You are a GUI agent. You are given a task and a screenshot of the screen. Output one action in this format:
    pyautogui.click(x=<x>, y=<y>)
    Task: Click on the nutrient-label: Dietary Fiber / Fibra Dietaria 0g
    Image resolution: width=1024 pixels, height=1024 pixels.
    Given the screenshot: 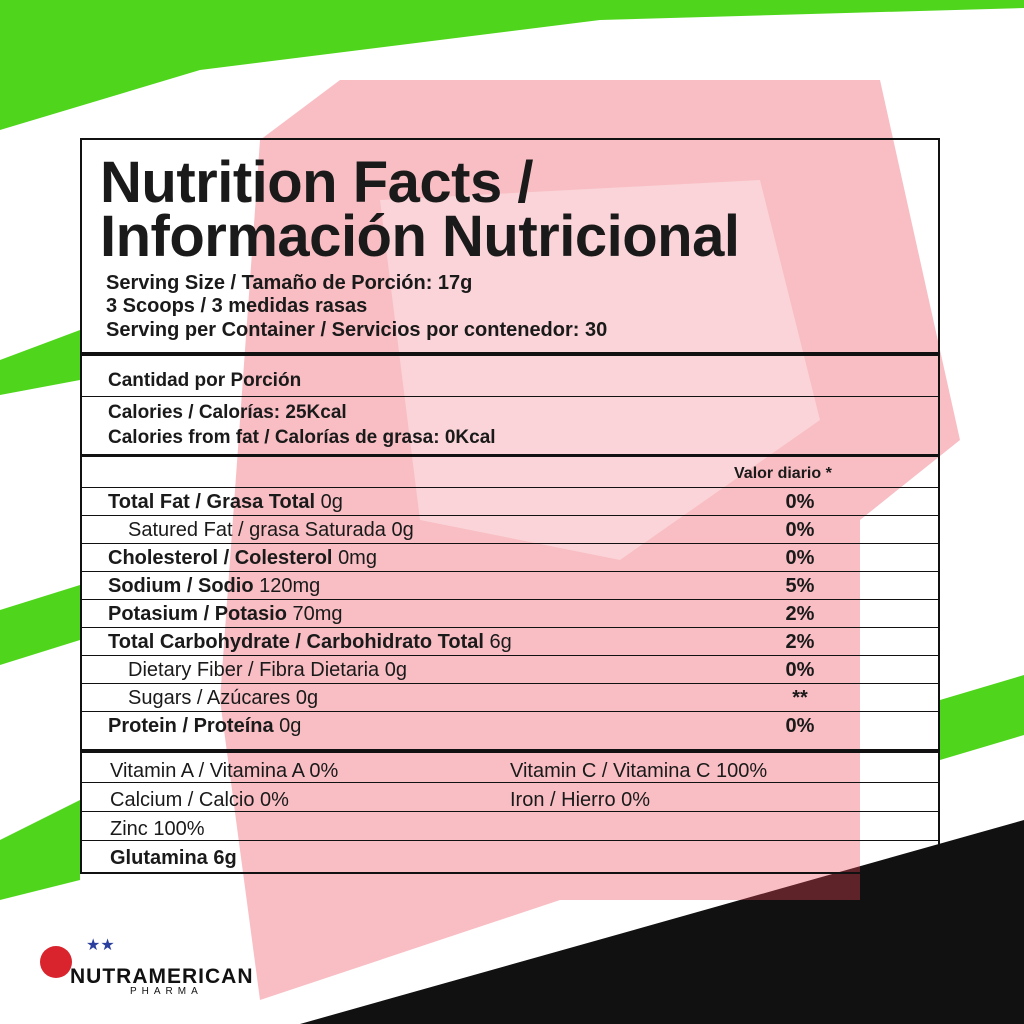 What is the action you would take?
    pyautogui.click(x=267, y=670)
    